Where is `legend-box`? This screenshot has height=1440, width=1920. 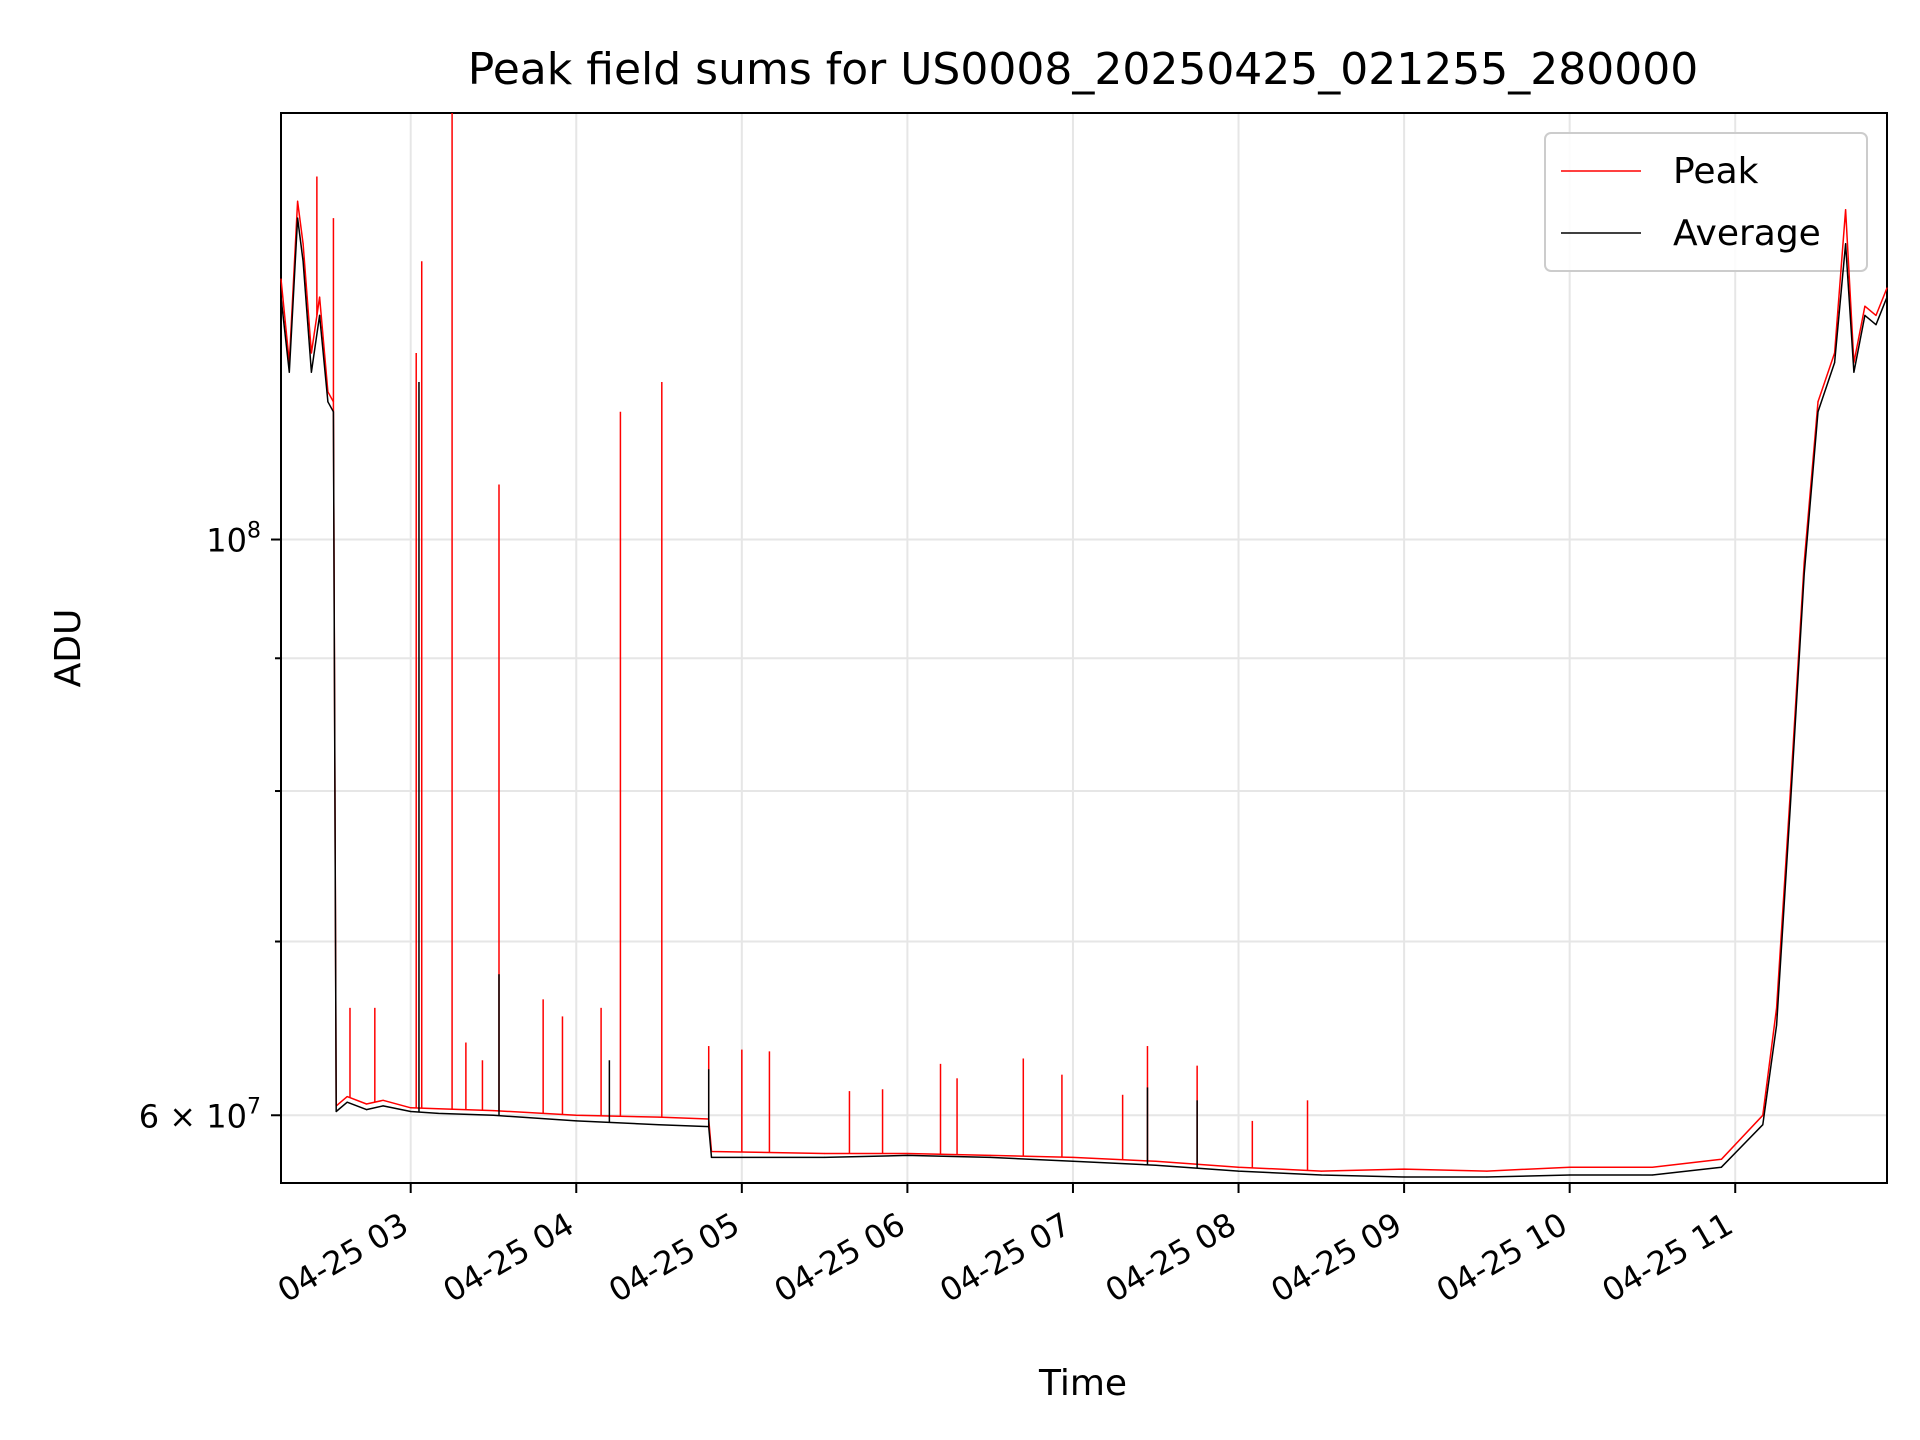 legend-box is located at coordinates (1706, 202).